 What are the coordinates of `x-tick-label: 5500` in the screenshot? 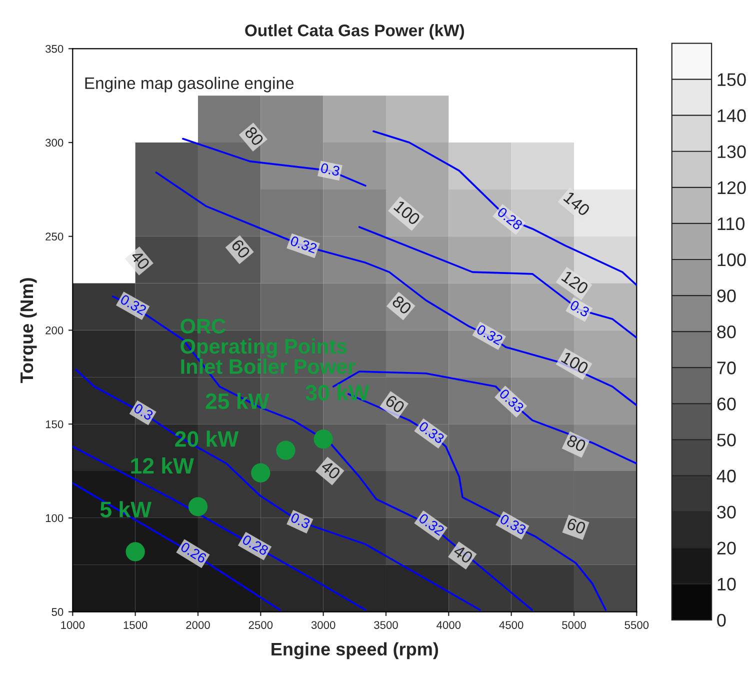 It's located at (636, 625).